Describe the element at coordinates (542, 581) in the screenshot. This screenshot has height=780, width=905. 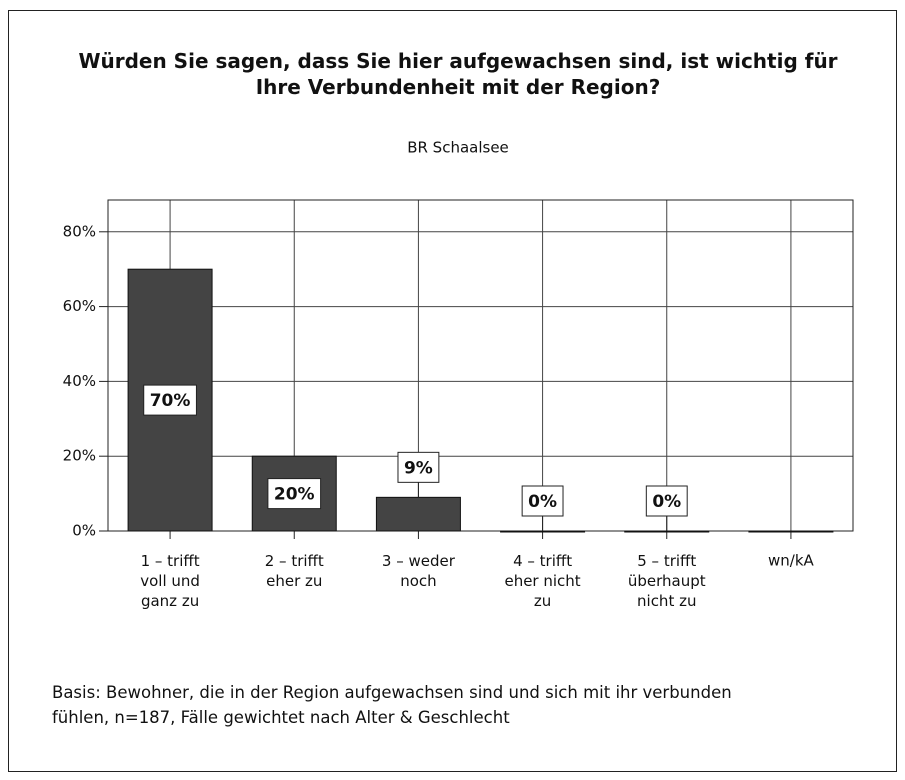
I see `x-tick-label: 4 – trifft eher nicht zu` at that location.